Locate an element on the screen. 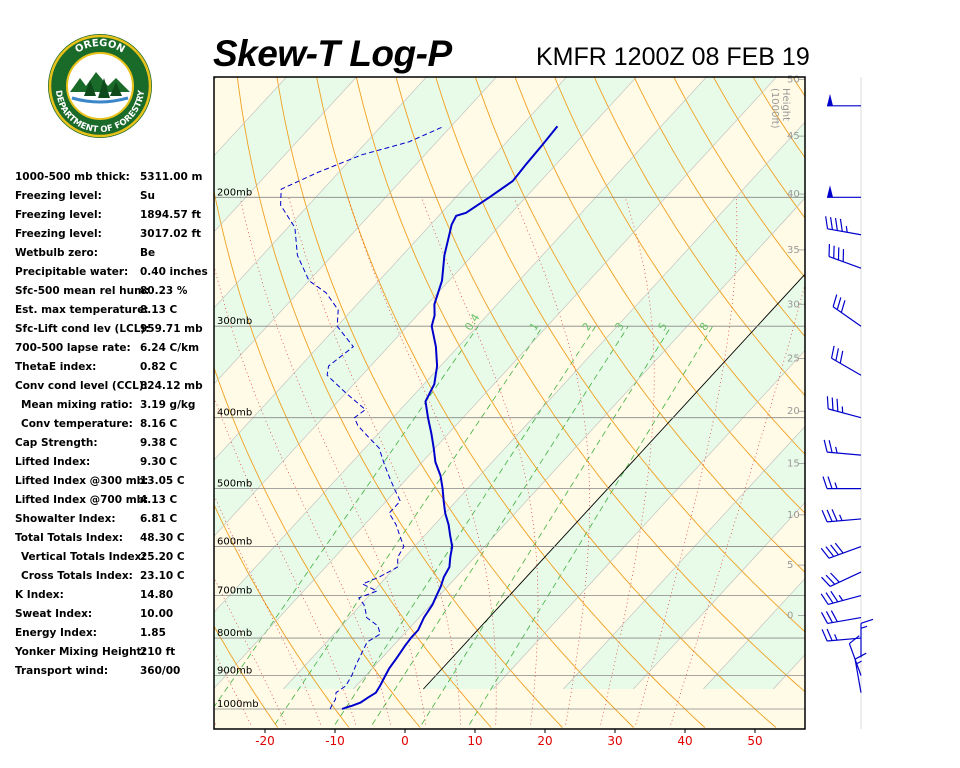  param-row: Lifted Index @300 mb: 13.05 C is located at coordinates (115, 481).